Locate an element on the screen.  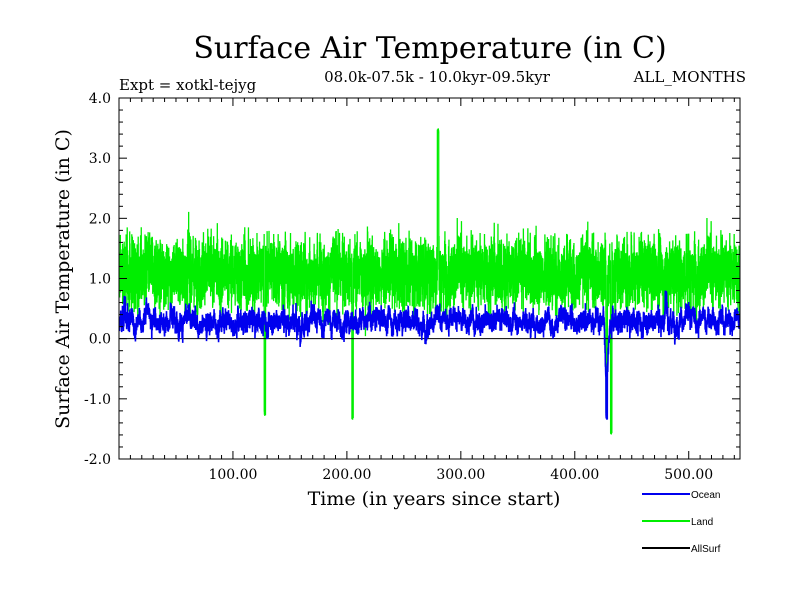
y-tick-label: 2.0 is located at coordinates (100, 219).